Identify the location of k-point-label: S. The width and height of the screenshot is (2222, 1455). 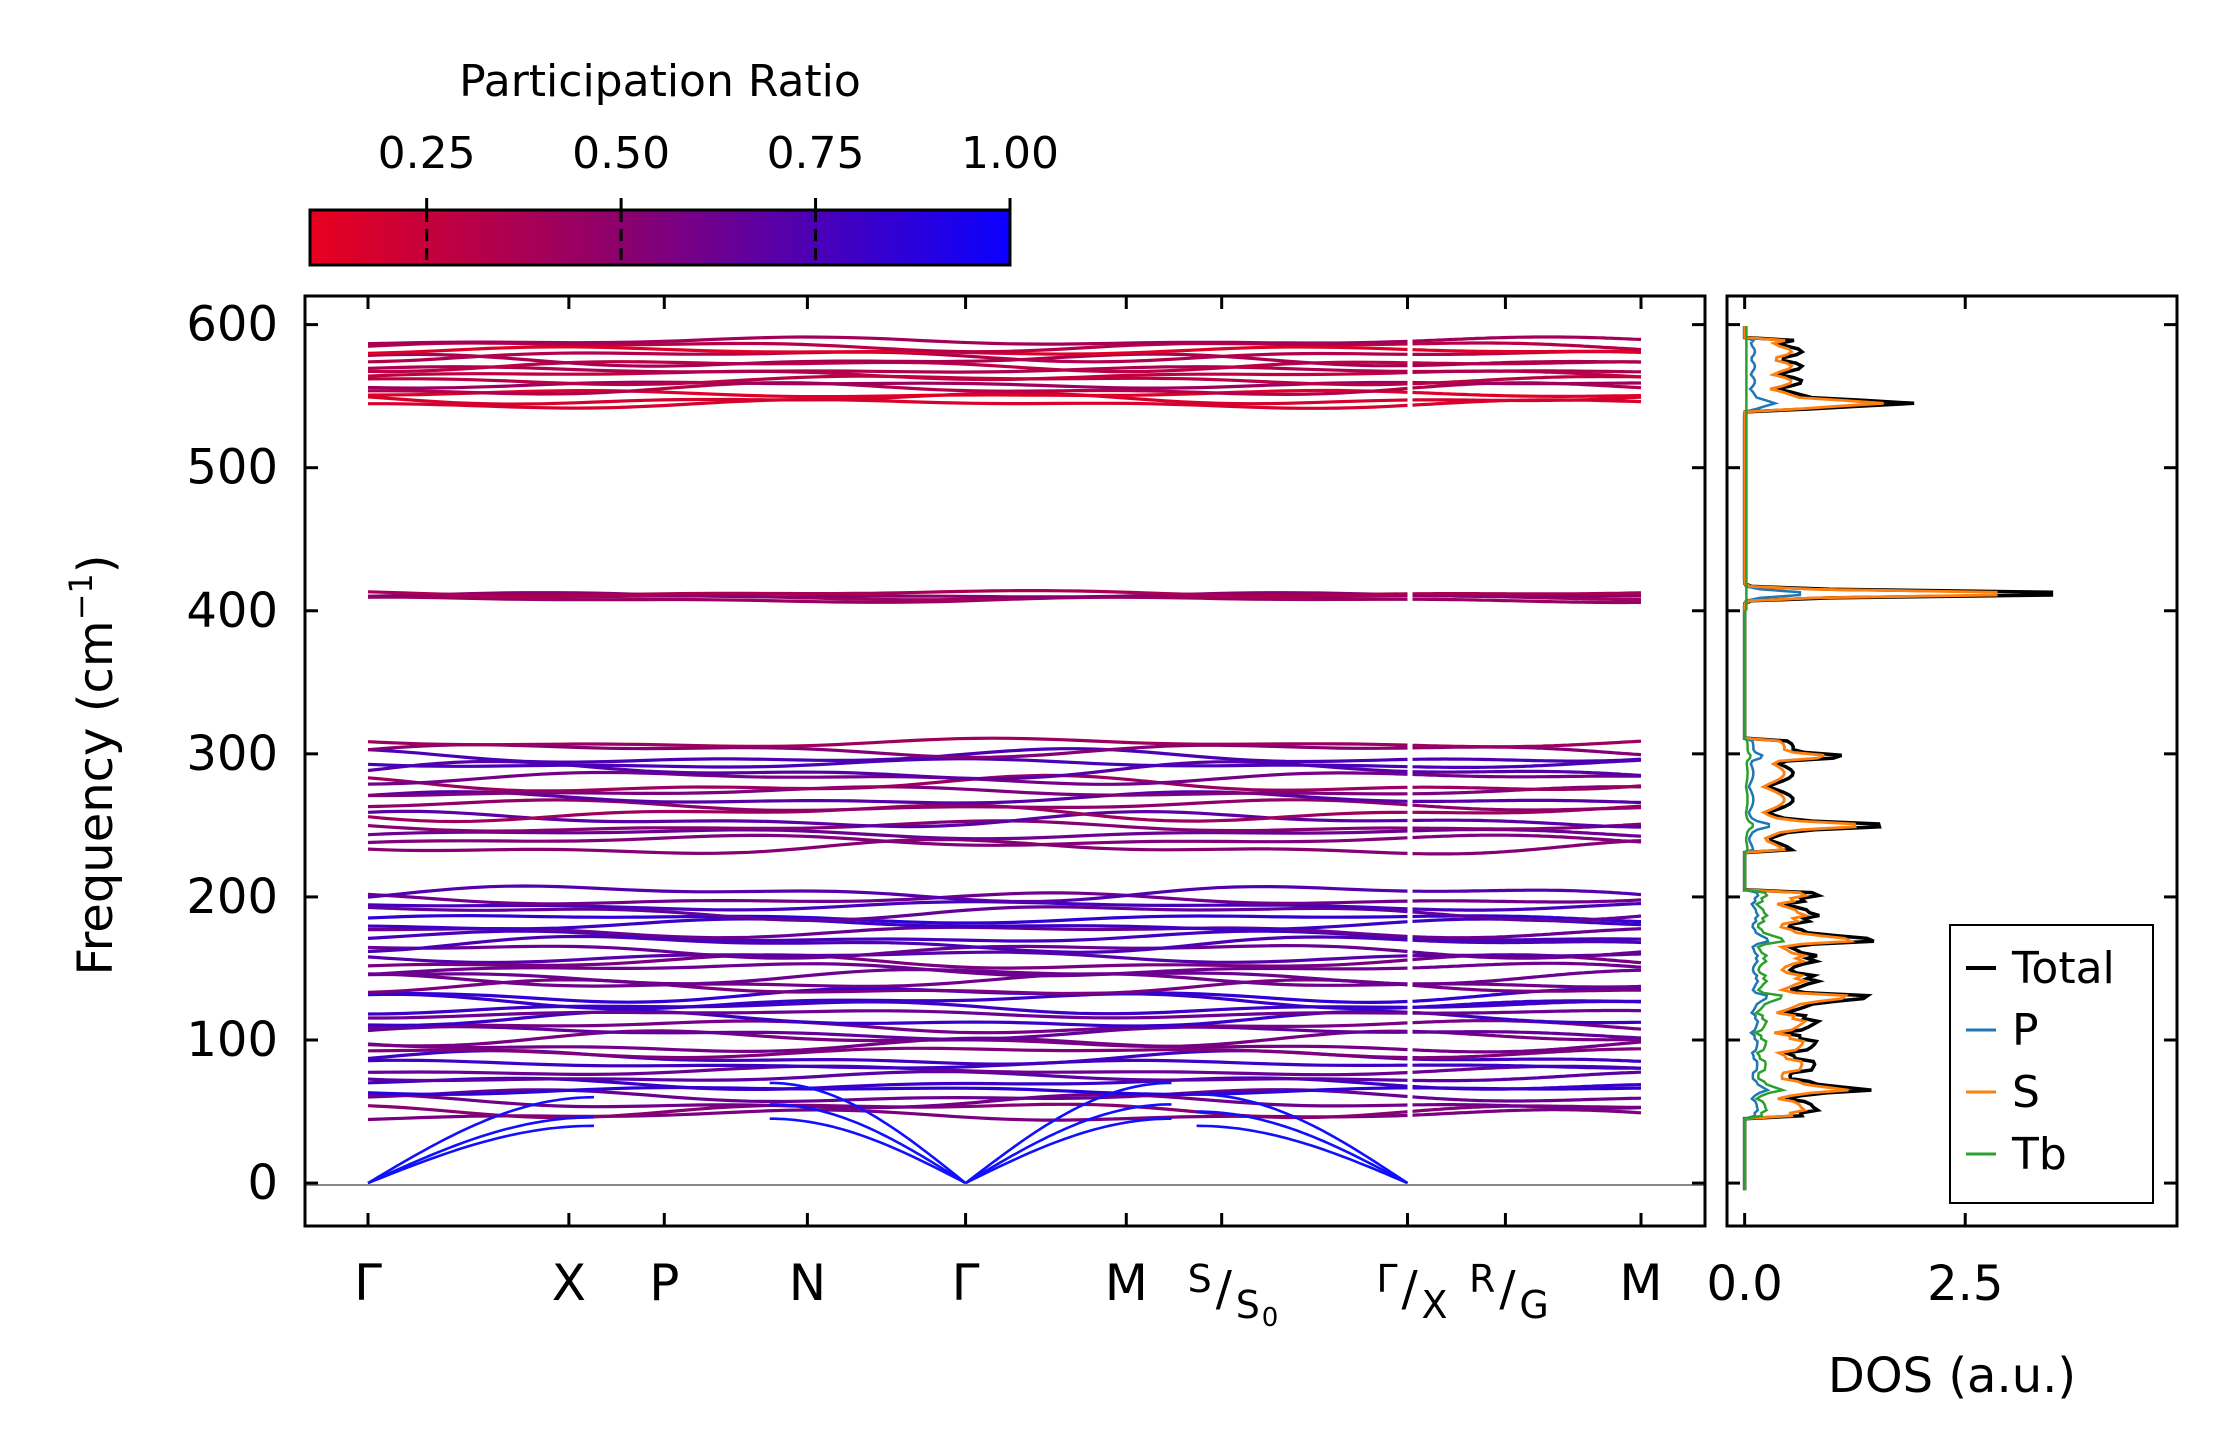
(1200, 1279).